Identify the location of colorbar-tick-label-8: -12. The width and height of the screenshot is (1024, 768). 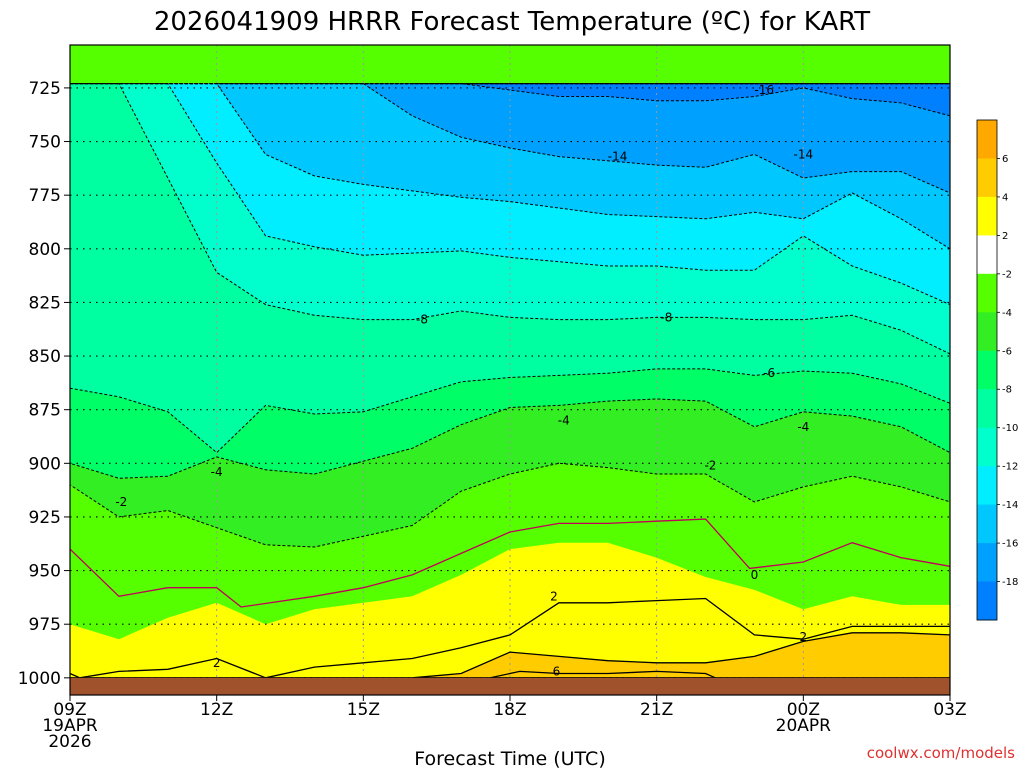
(1010, 467).